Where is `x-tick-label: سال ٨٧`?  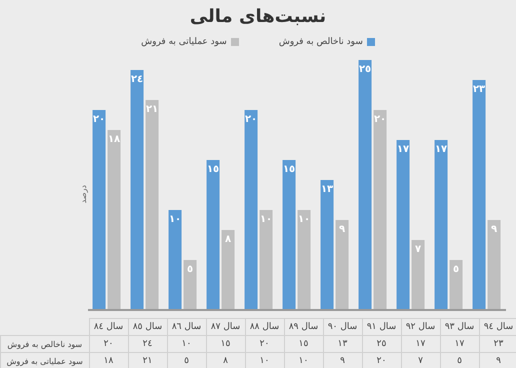
x-tick-label: سال ٨٧ is located at coordinates (225, 327).